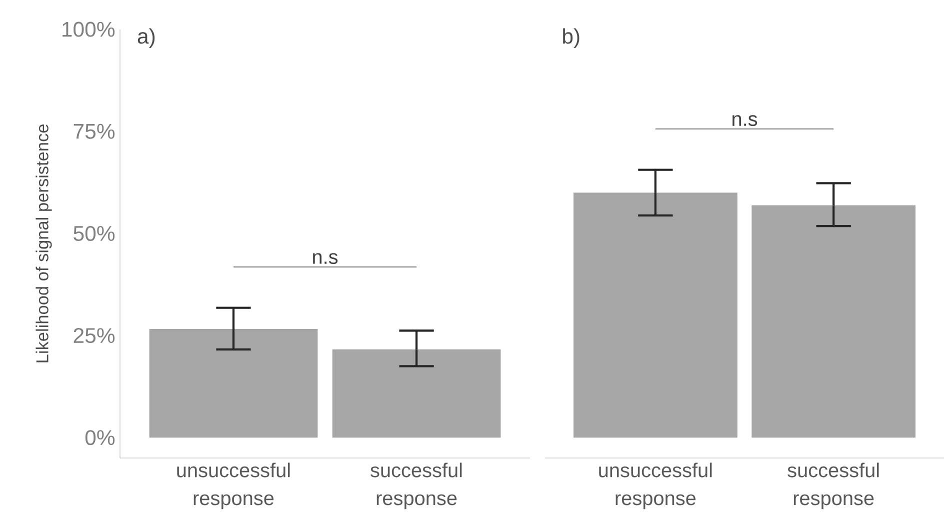 The height and width of the screenshot is (528, 944). I want to click on chart-title: a), so click(146, 38).